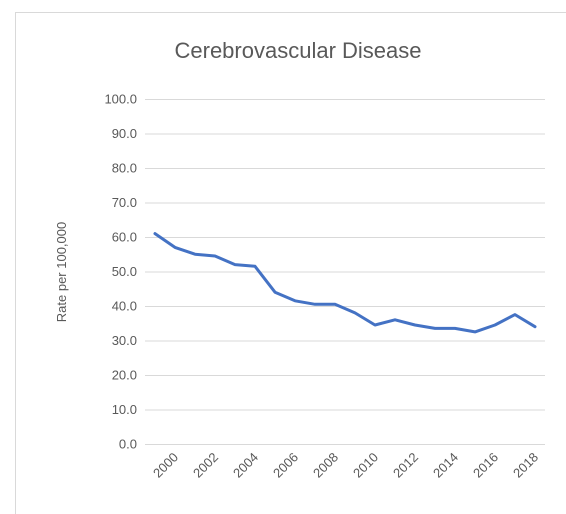 This screenshot has width=566, height=514. Describe the element at coordinates (124, 306) in the screenshot. I see `y-tick-label: 40.0` at that location.